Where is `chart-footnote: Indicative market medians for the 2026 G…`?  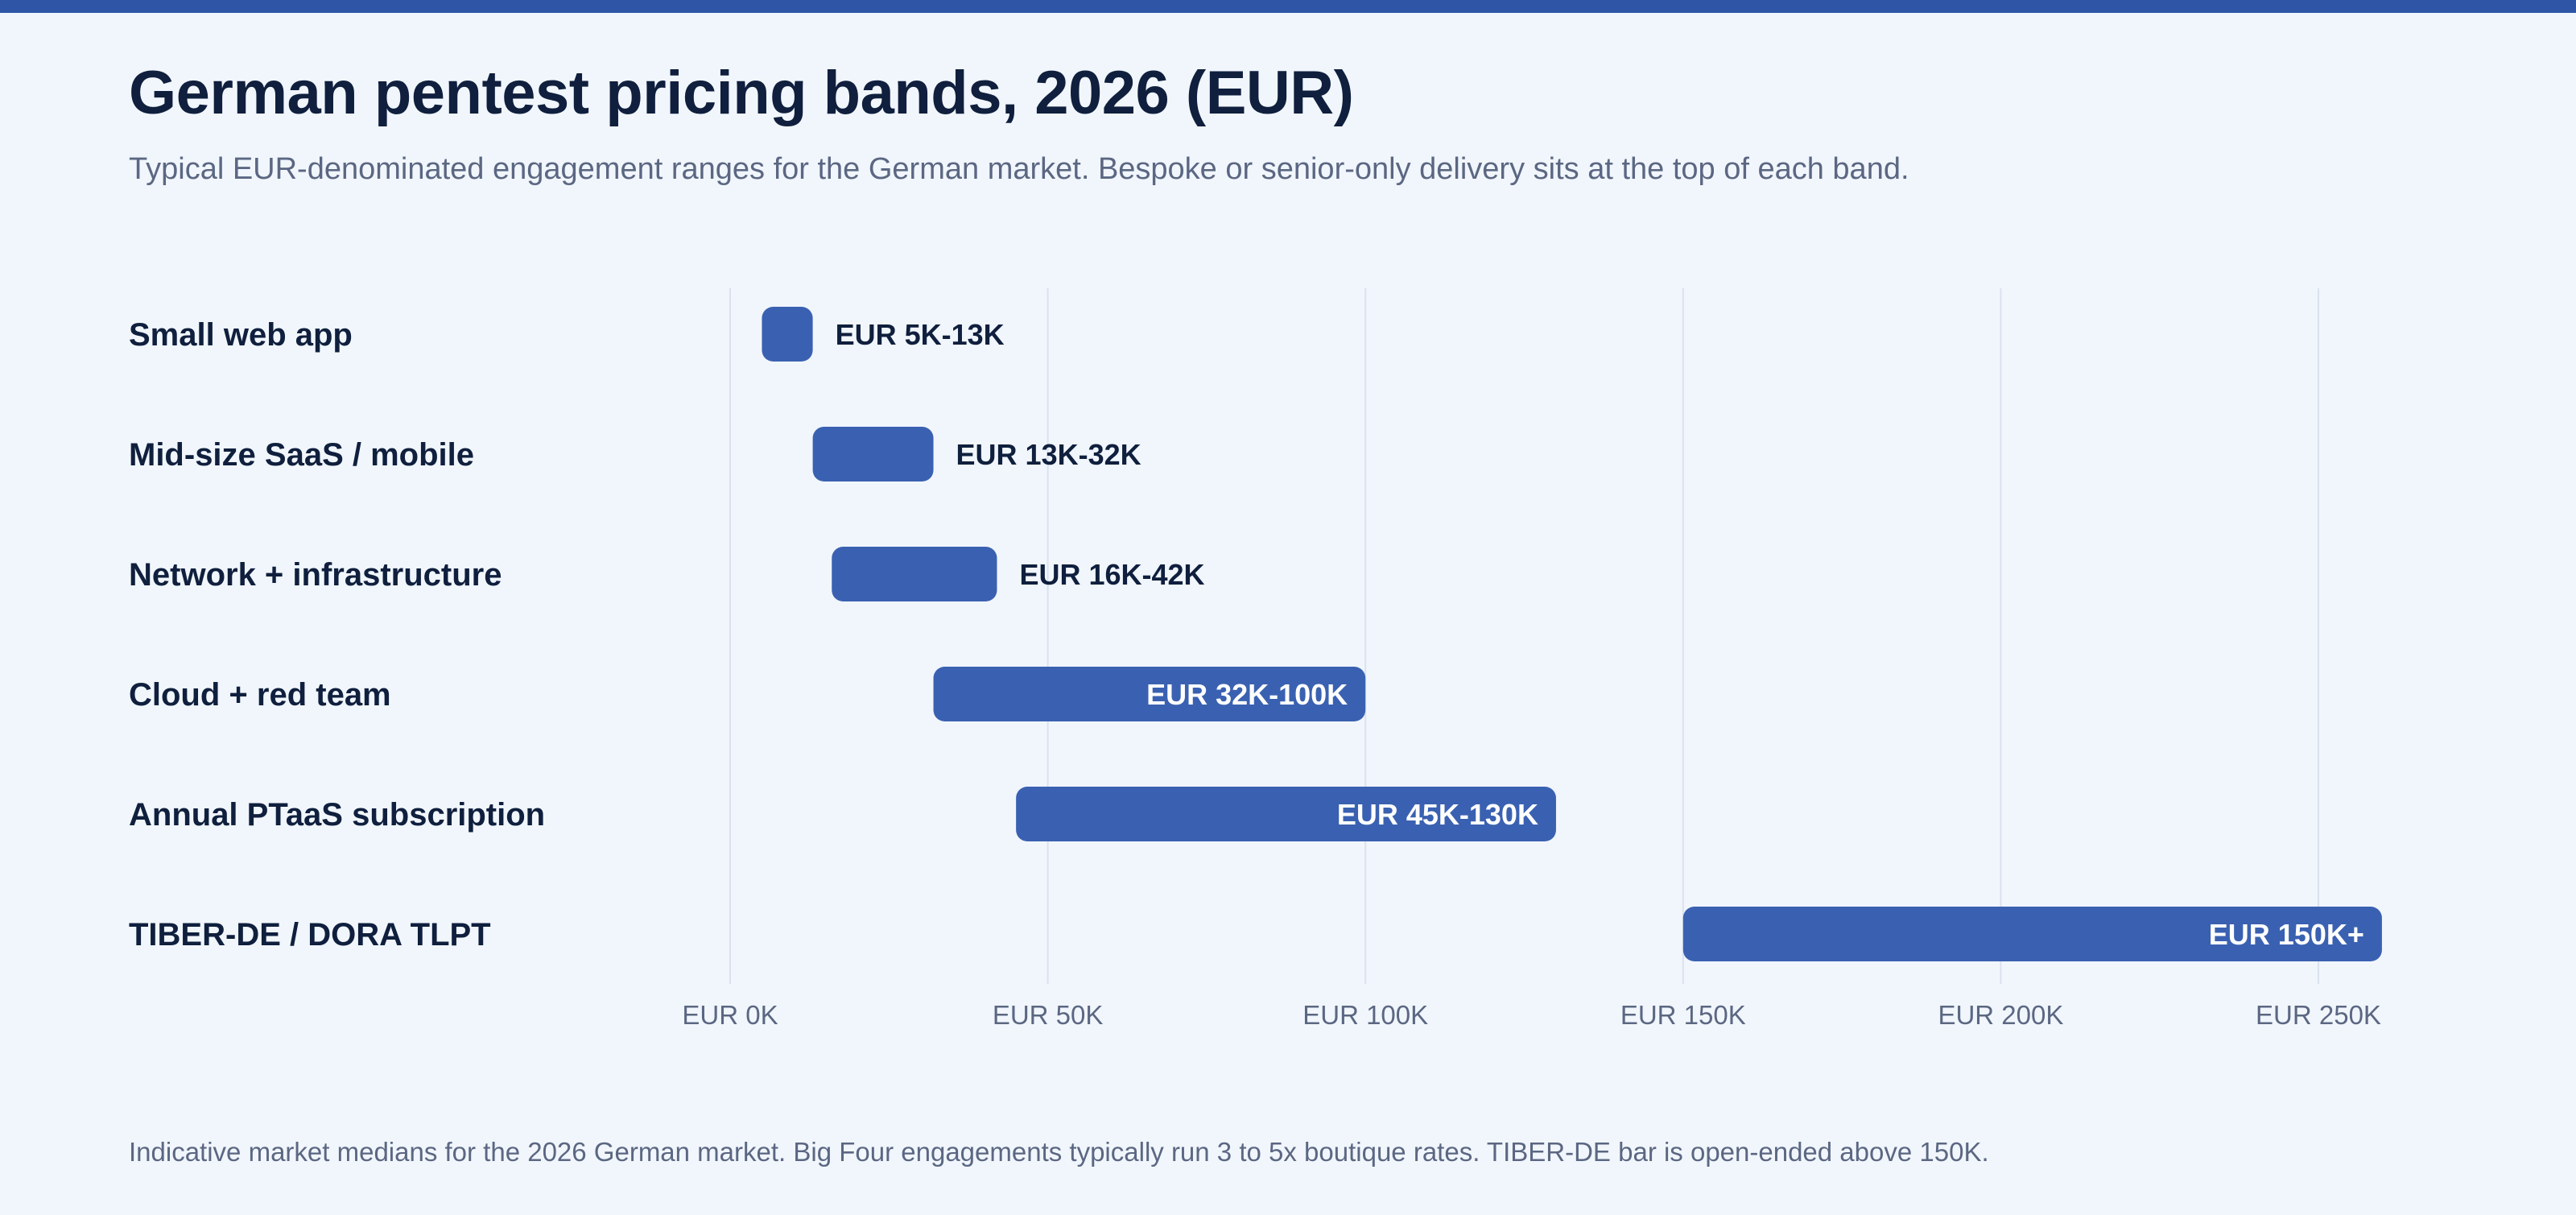
chart-footnote: Indicative market medians for the 2026 G… is located at coordinates (1059, 1152).